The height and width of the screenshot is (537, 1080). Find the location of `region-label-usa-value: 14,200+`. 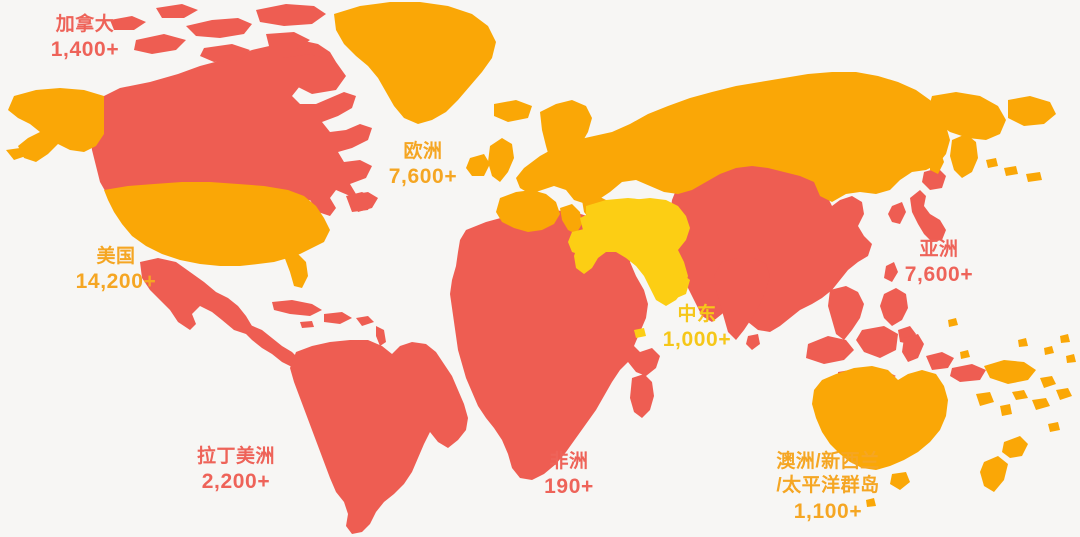

region-label-usa-value: 14,200+ is located at coordinates (116, 282).